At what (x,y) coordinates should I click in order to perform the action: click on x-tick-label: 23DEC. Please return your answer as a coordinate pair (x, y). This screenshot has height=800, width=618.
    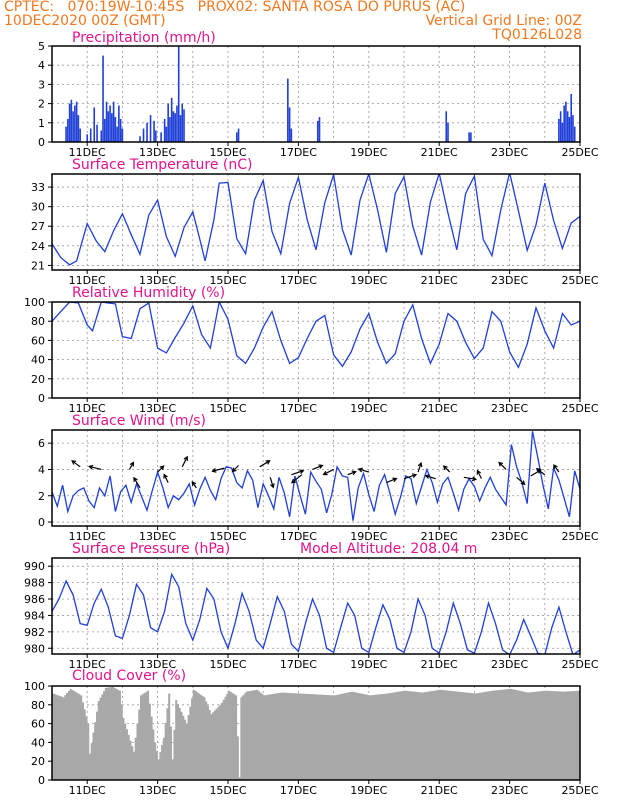
    Looking at the image, I should click on (509, 408).